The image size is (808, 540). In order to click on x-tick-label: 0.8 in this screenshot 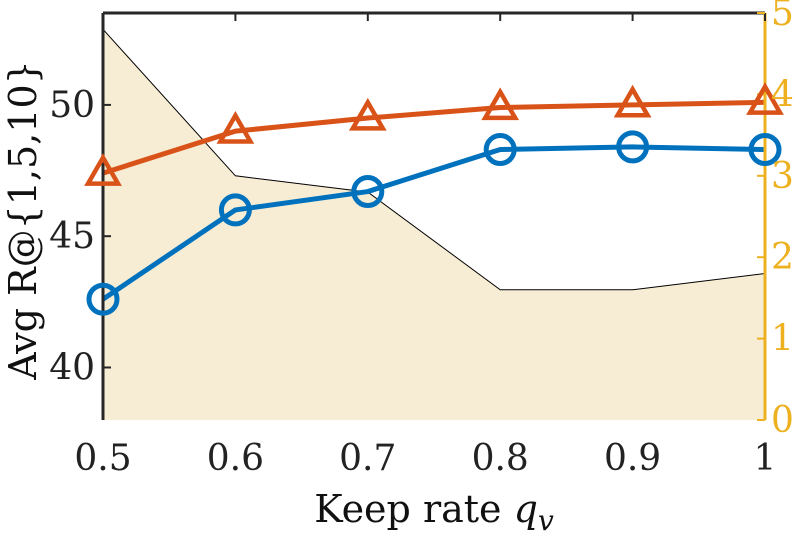, I will do `click(500, 458)`.